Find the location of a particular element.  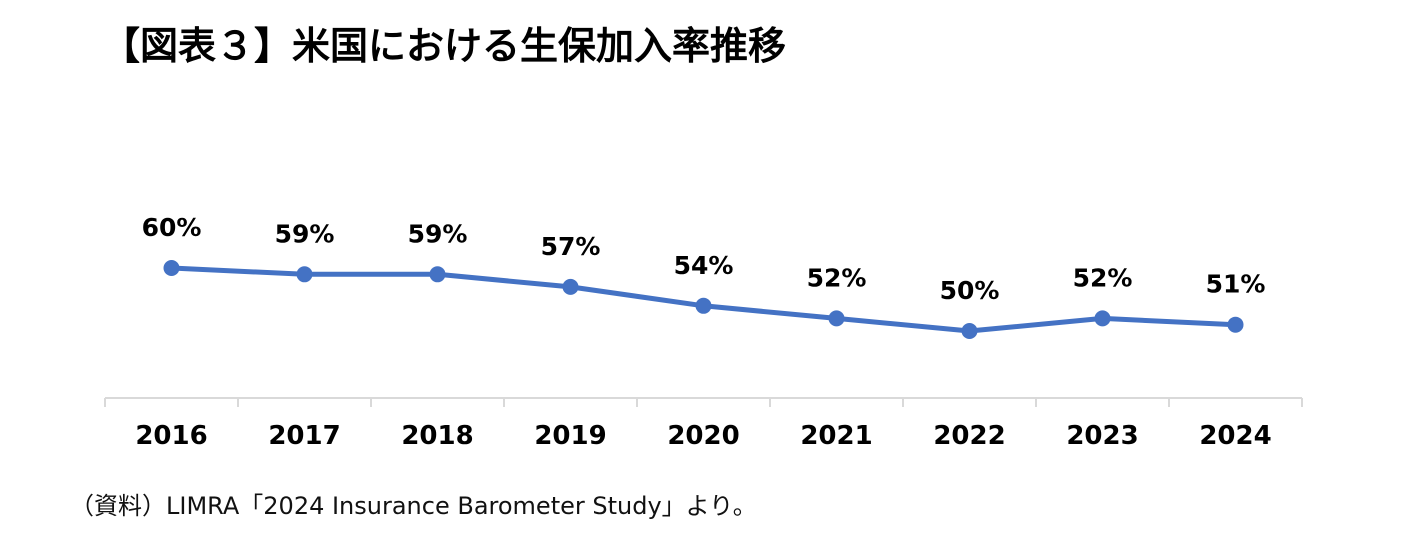

data-label: 54% is located at coordinates (704, 265).